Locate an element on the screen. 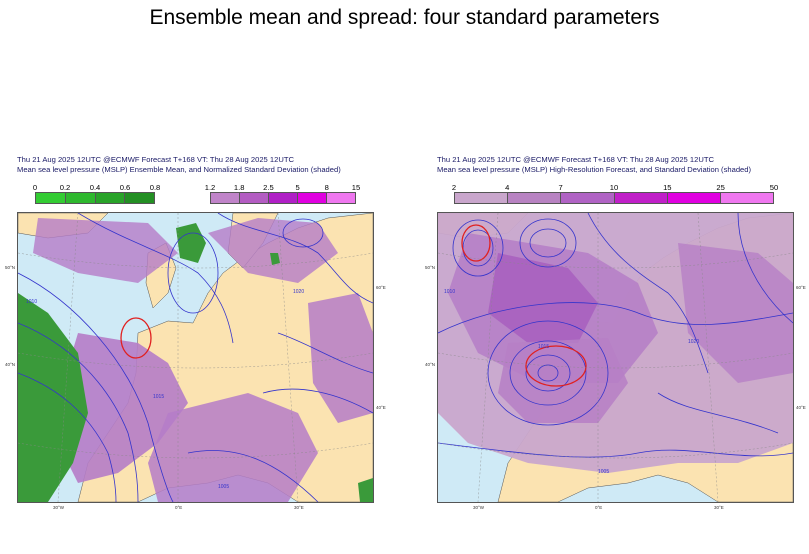 The height and width of the screenshot is (554, 809). legend-tick: 0.4 is located at coordinates (95, 187).